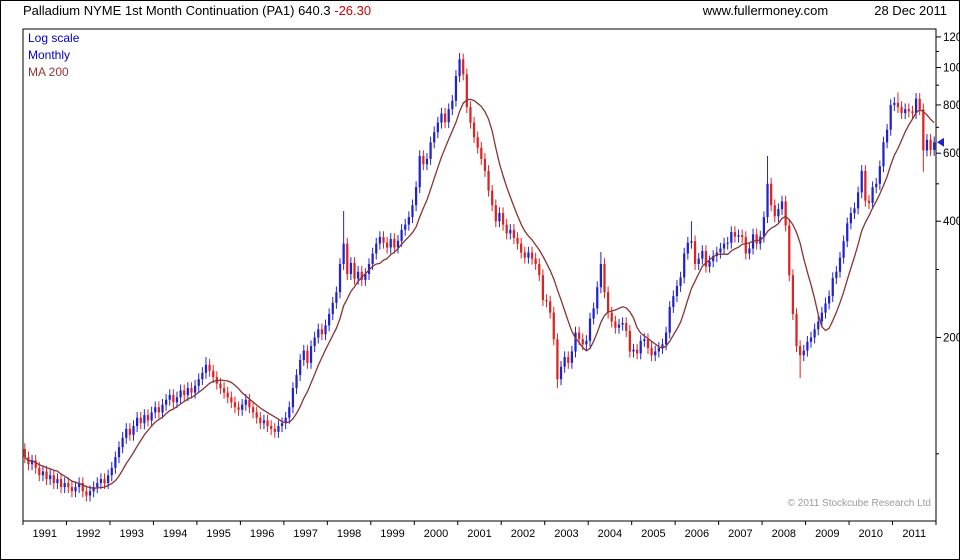  I want to click on x-axis-year-label: 2003, so click(566, 534).